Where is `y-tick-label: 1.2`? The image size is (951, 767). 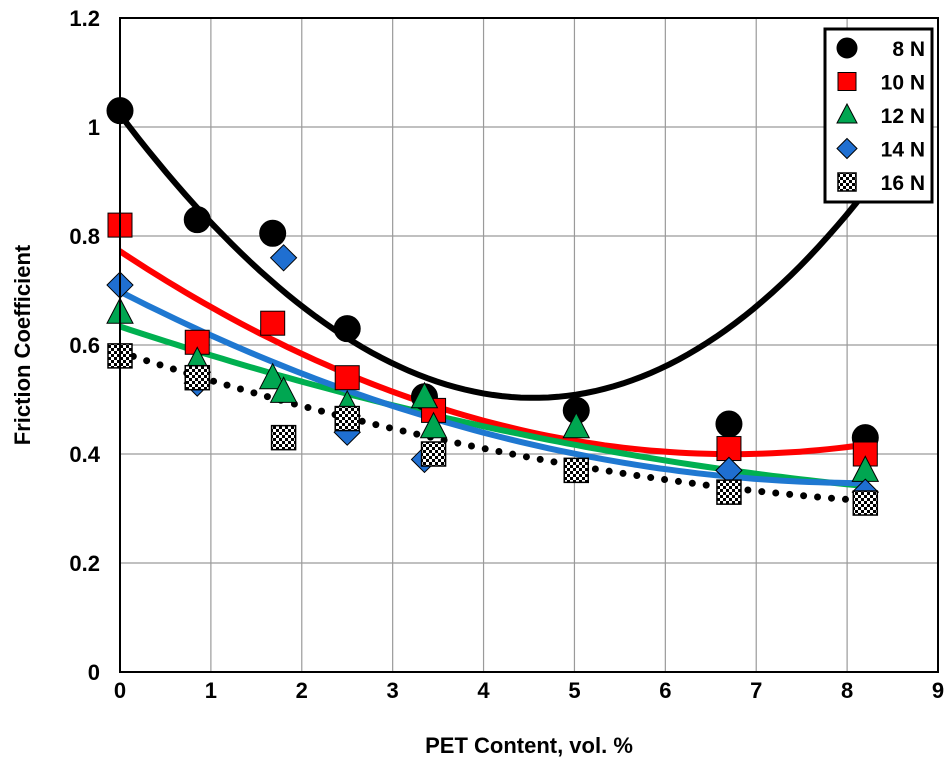 y-tick-label: 1.2 is located at coordinates (84, 18).